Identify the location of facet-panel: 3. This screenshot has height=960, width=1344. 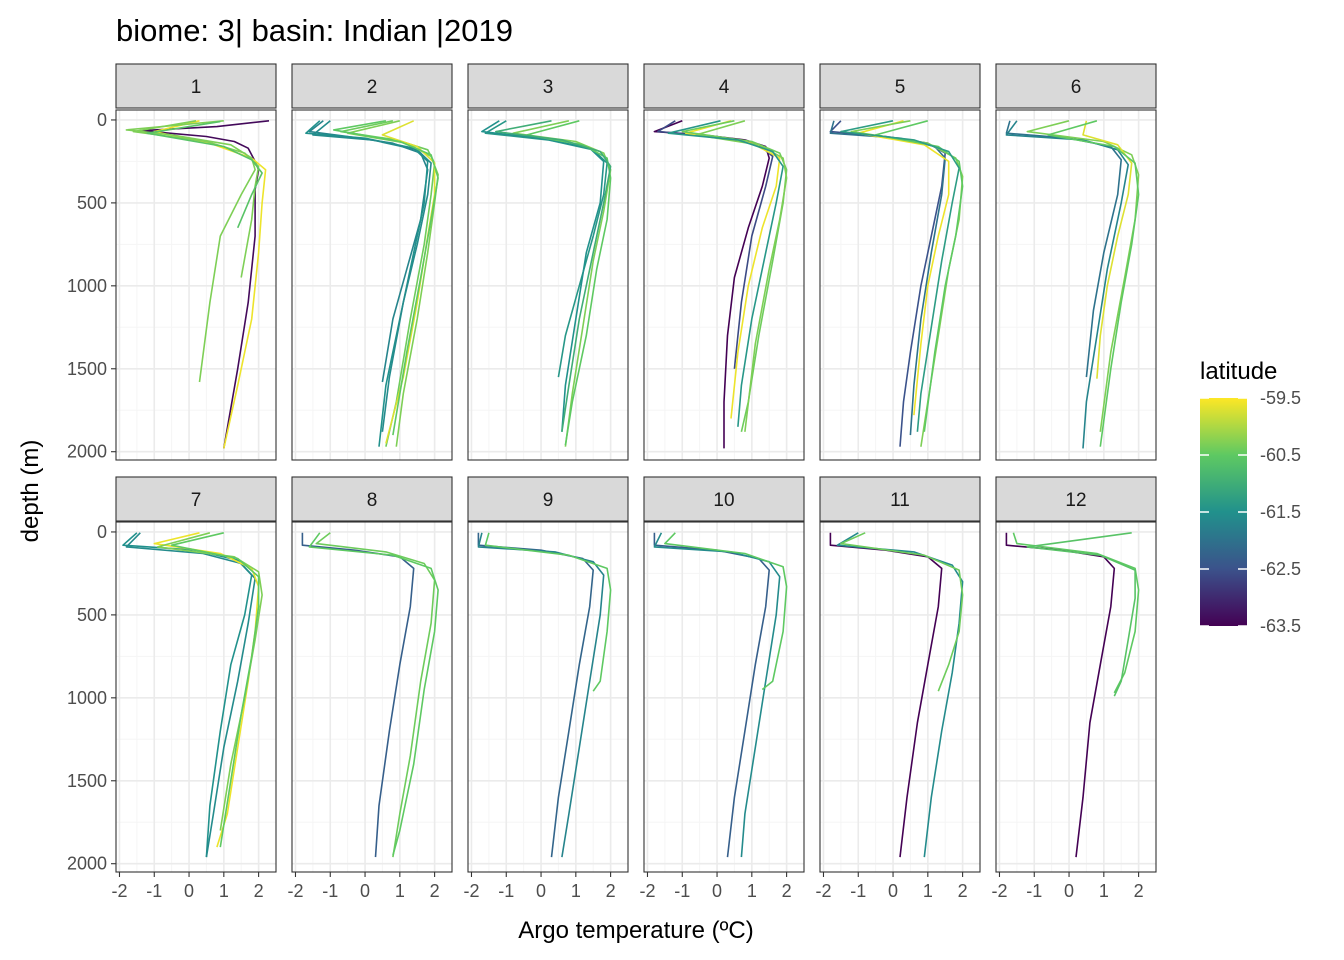
(548, 262).